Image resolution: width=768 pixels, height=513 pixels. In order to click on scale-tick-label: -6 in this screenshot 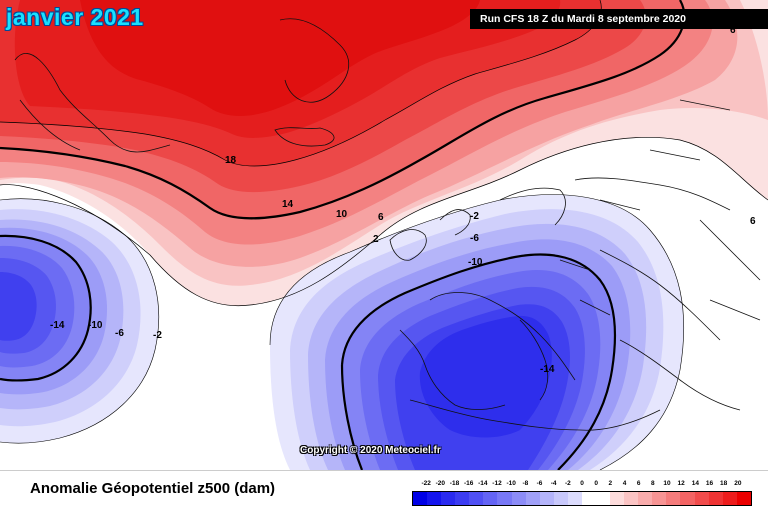, I will do `click(540, 483)`.